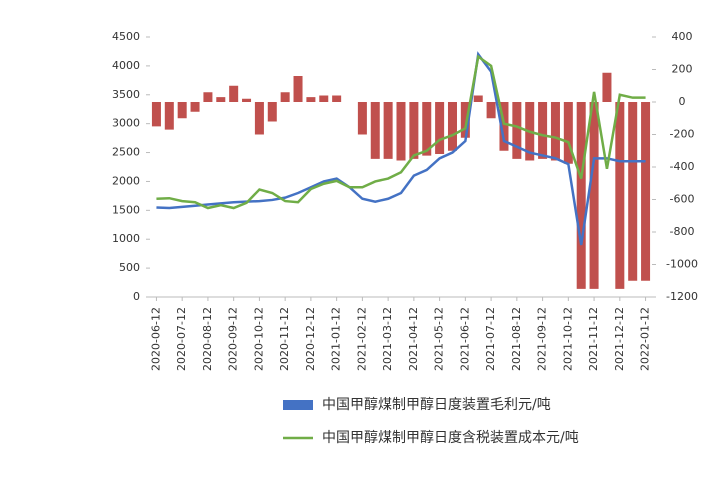 This screenshot has height=479, width=708. I want to click on x-tick-label: 2020-08-12, so click(207, 339).